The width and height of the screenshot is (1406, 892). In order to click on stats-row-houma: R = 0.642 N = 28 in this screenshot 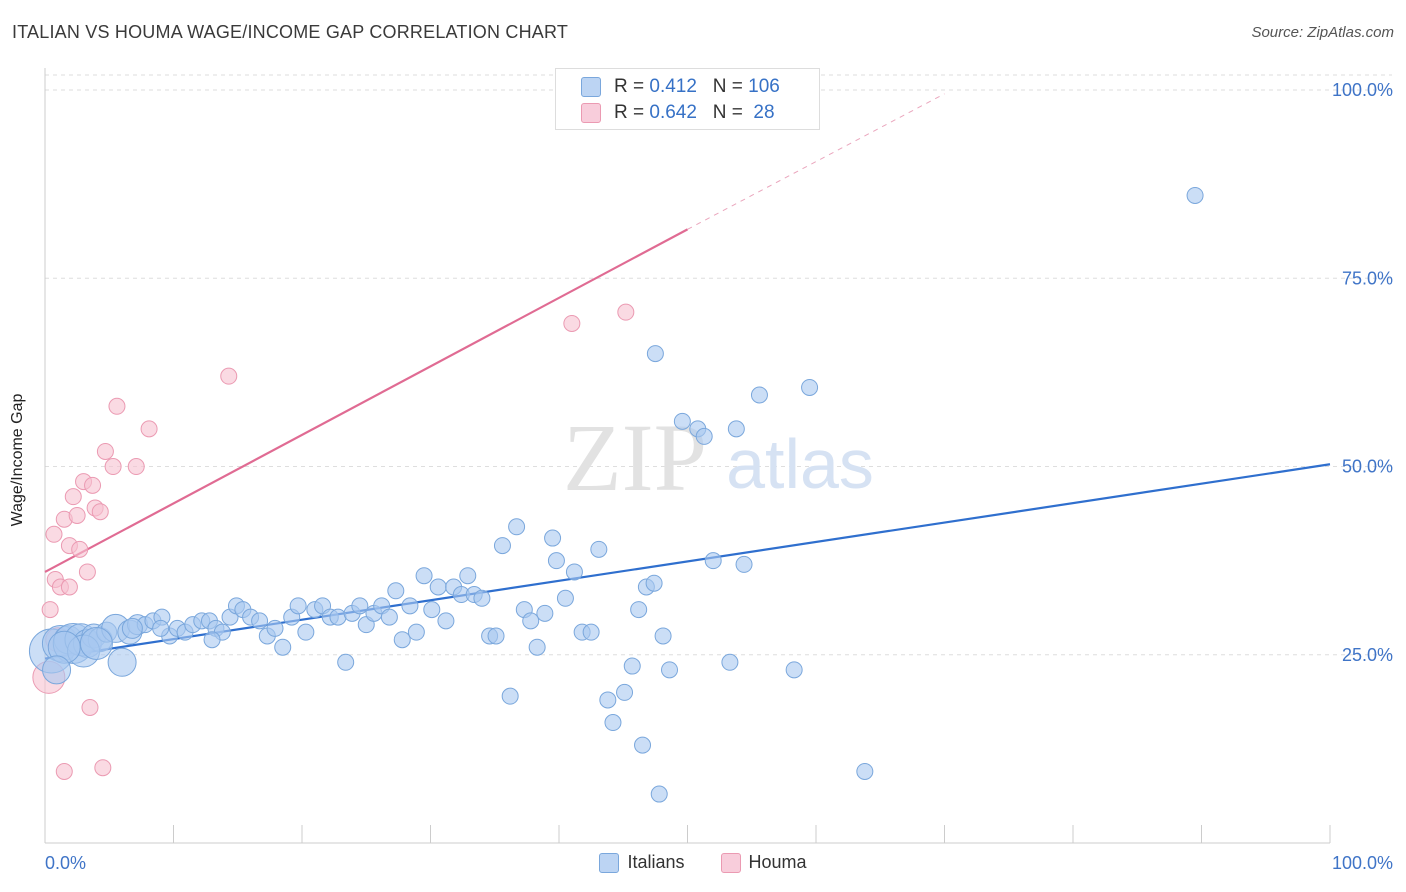, I will do `click(678, 113)`.